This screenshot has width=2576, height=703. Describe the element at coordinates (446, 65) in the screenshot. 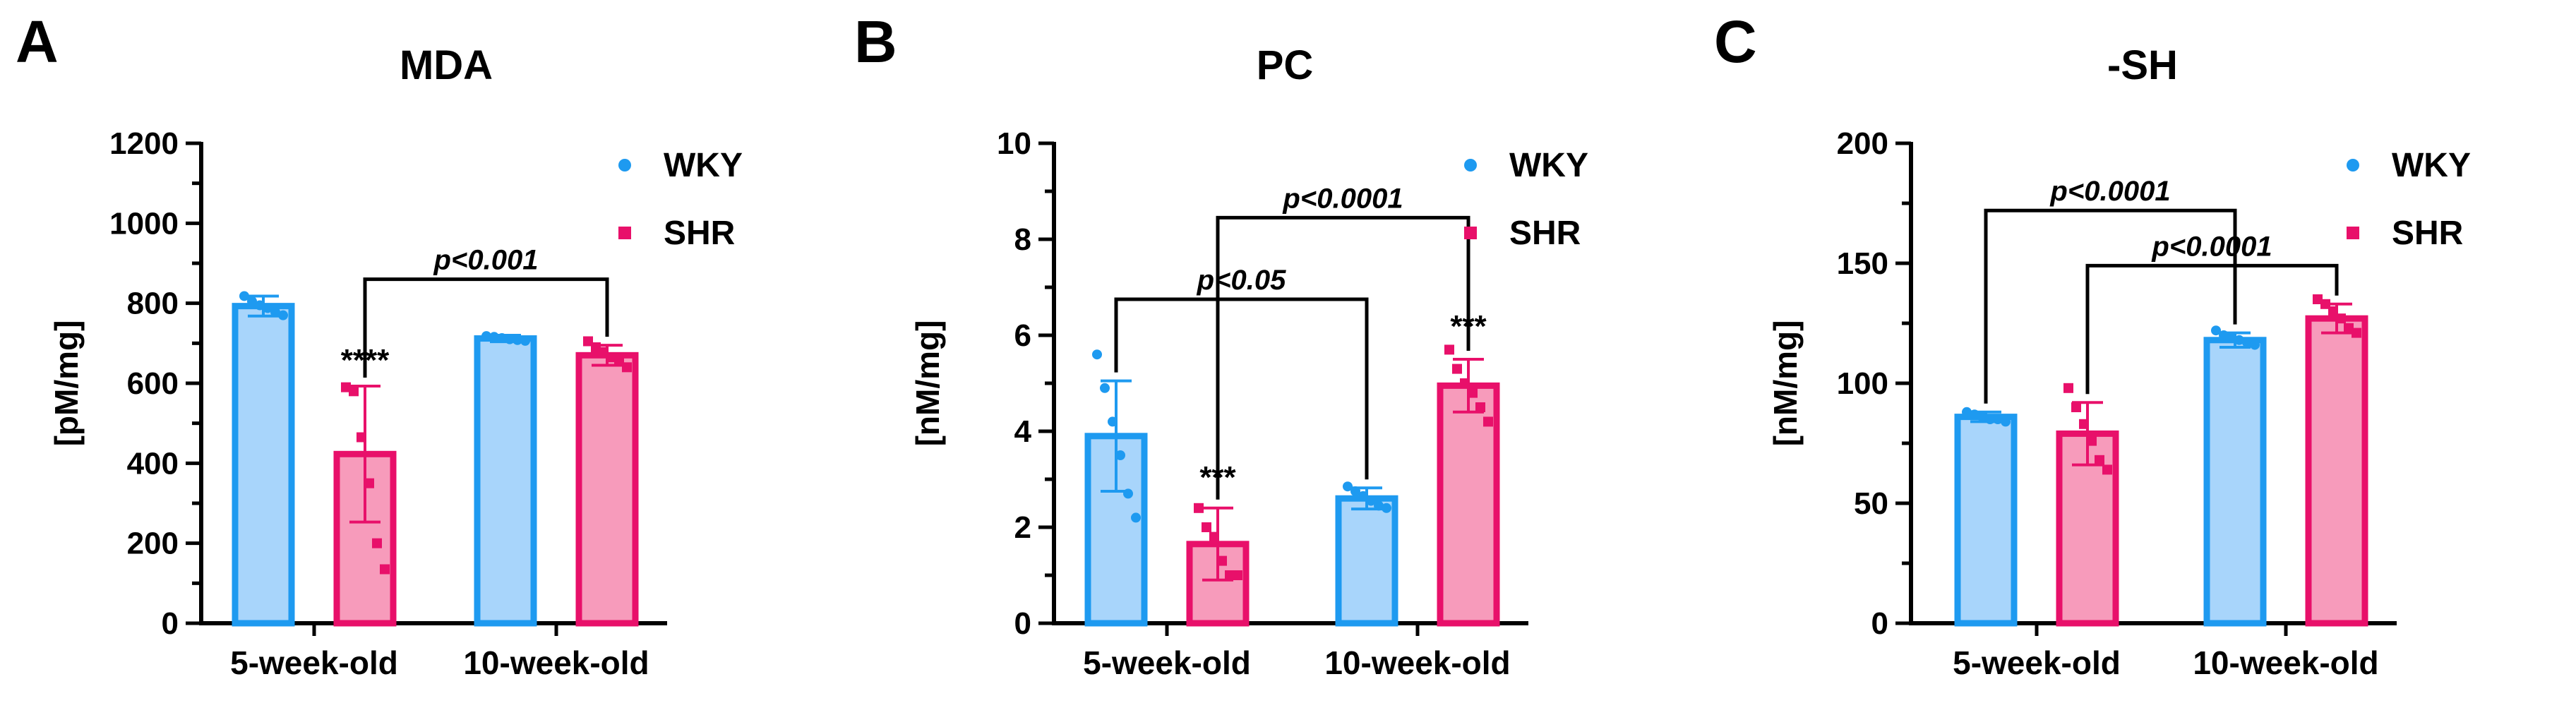

I see `chart-title: MDA` at that location.